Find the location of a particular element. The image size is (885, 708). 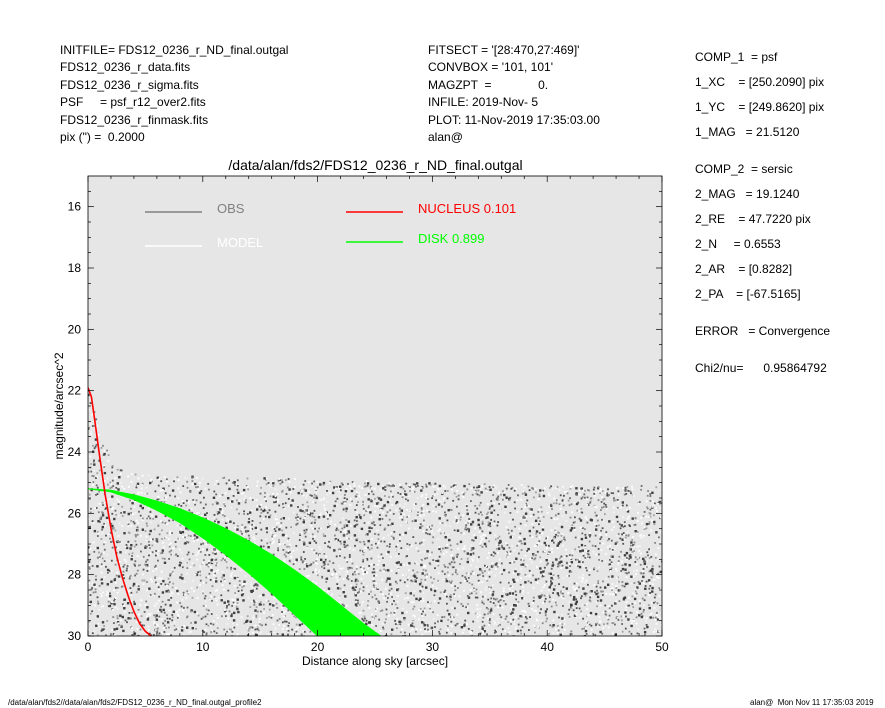

header-left-line: FDS12_0236_r_finmask.fits is located at coordinates (134, 119).